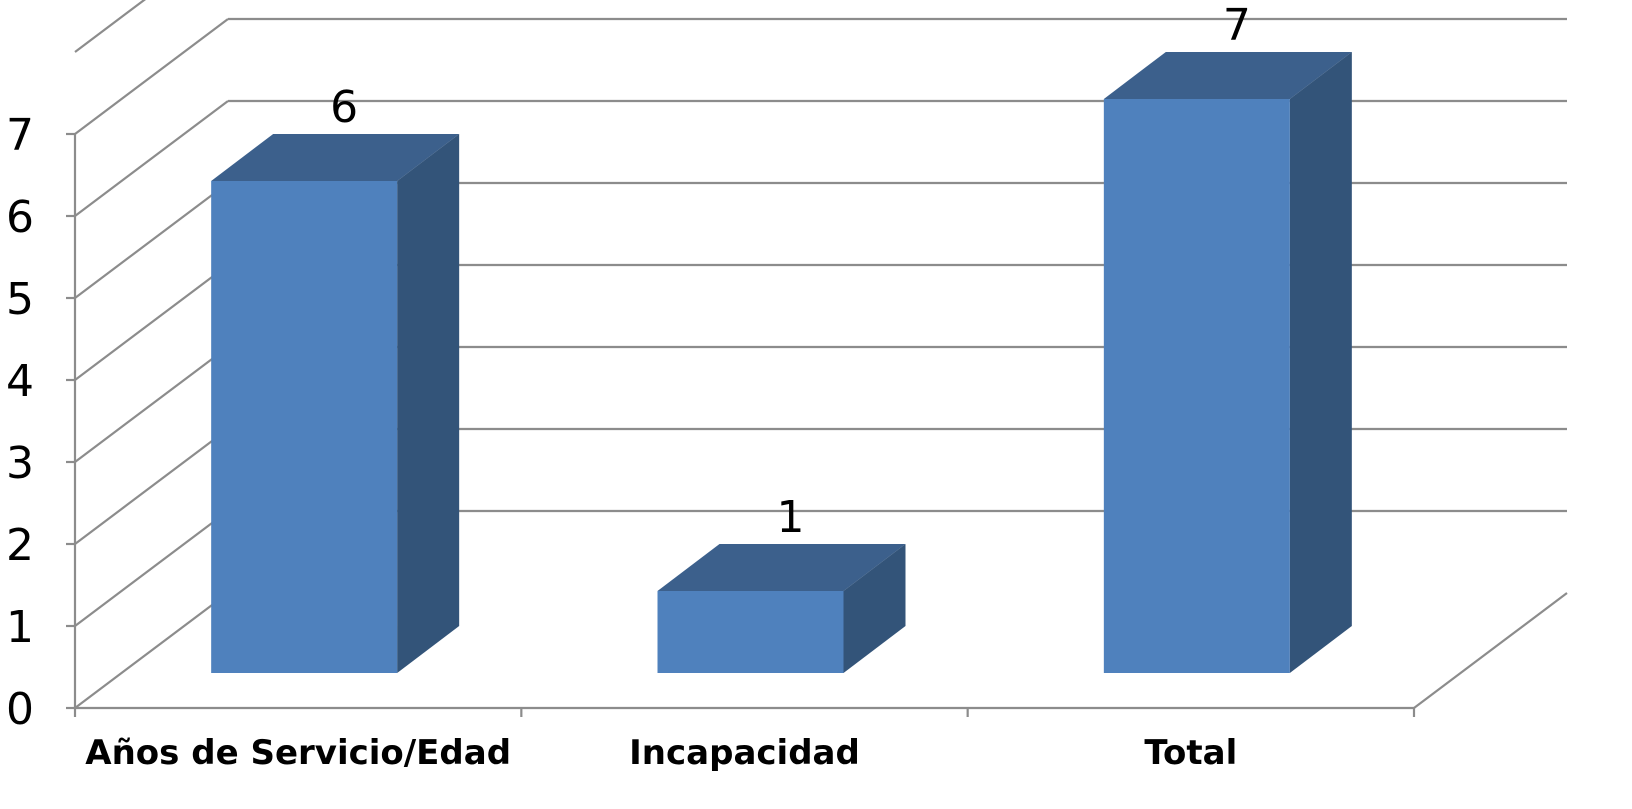 The width and height of the screenshot is (1632, 809). I want to click on x-category-label: Total, so click(1190, 753).